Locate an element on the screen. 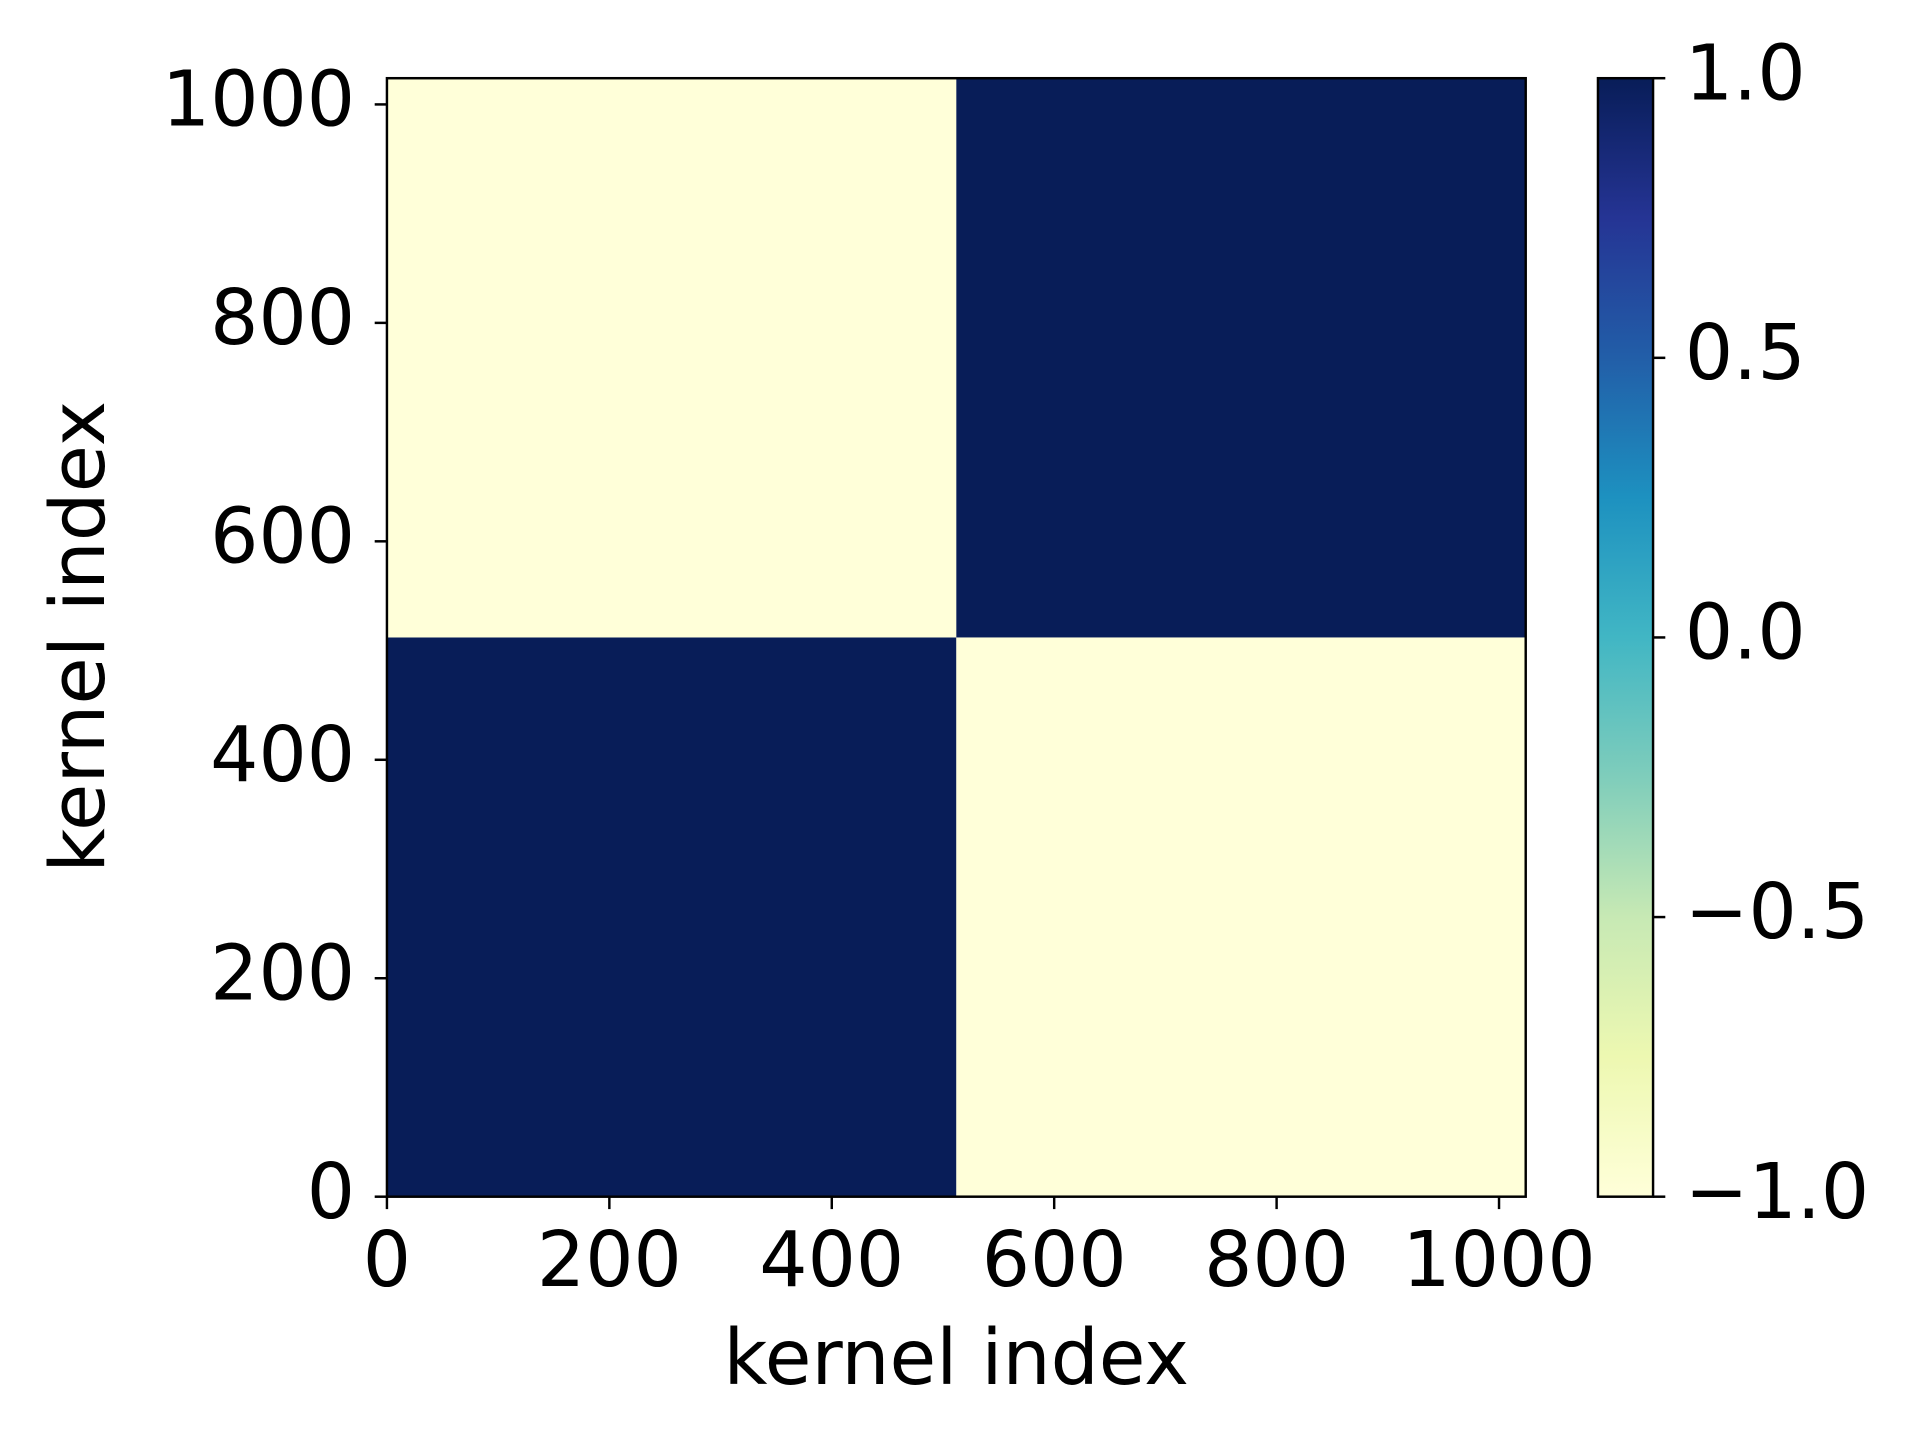 This screenshot has width=1920, height=1440. y-tick-label: 600 is located at coordinates (282, 537).